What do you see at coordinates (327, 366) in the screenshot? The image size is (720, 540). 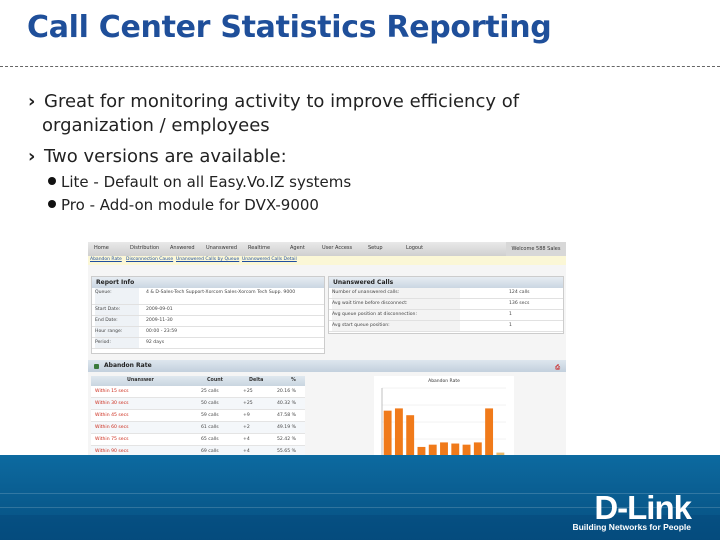 I see `abandon-rate-header: Abandon Rate ⎙` at bounding box center [327, 366].